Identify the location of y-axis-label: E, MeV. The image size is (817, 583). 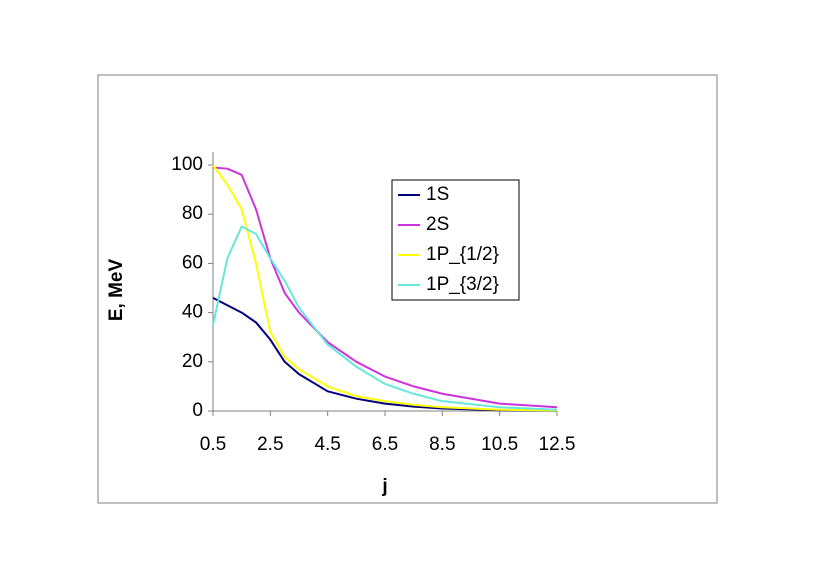
(116, 290).